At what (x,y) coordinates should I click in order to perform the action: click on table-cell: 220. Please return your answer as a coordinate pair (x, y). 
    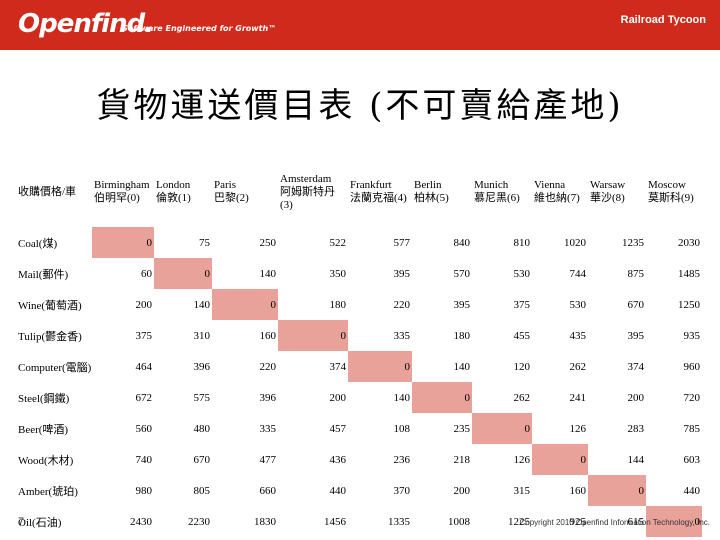
    Looking at the image, I should click on (268, 366).